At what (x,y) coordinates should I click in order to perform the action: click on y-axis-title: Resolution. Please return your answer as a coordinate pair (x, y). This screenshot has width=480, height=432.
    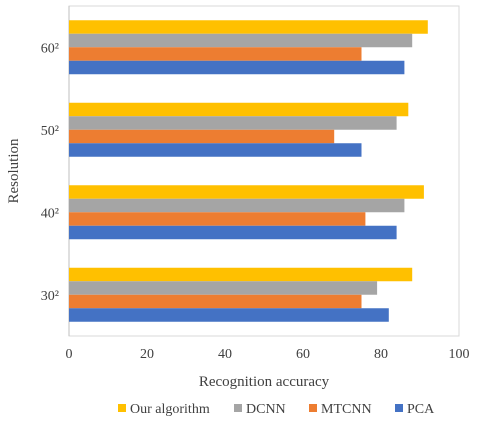
    Looking at the image, I should click on (14, 171).